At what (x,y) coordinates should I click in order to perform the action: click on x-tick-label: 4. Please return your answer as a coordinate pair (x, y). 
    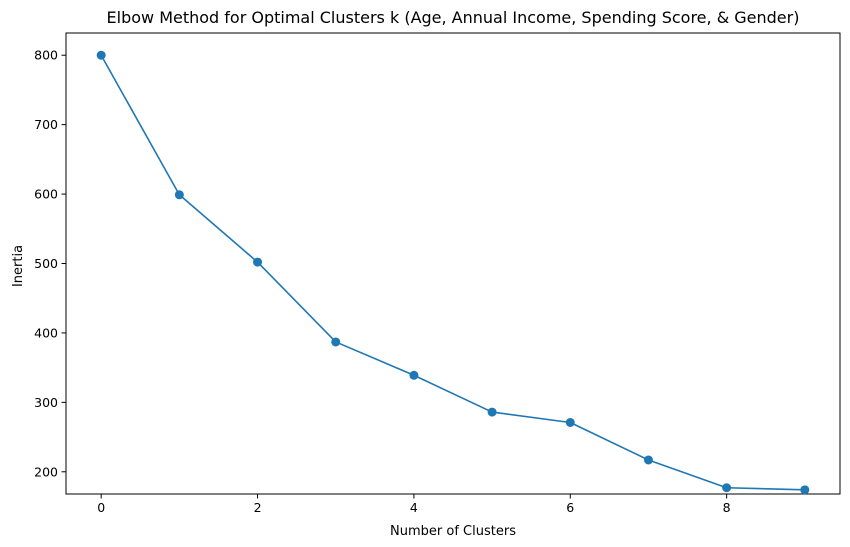
    Looking at the image, I should click on (414, 507).